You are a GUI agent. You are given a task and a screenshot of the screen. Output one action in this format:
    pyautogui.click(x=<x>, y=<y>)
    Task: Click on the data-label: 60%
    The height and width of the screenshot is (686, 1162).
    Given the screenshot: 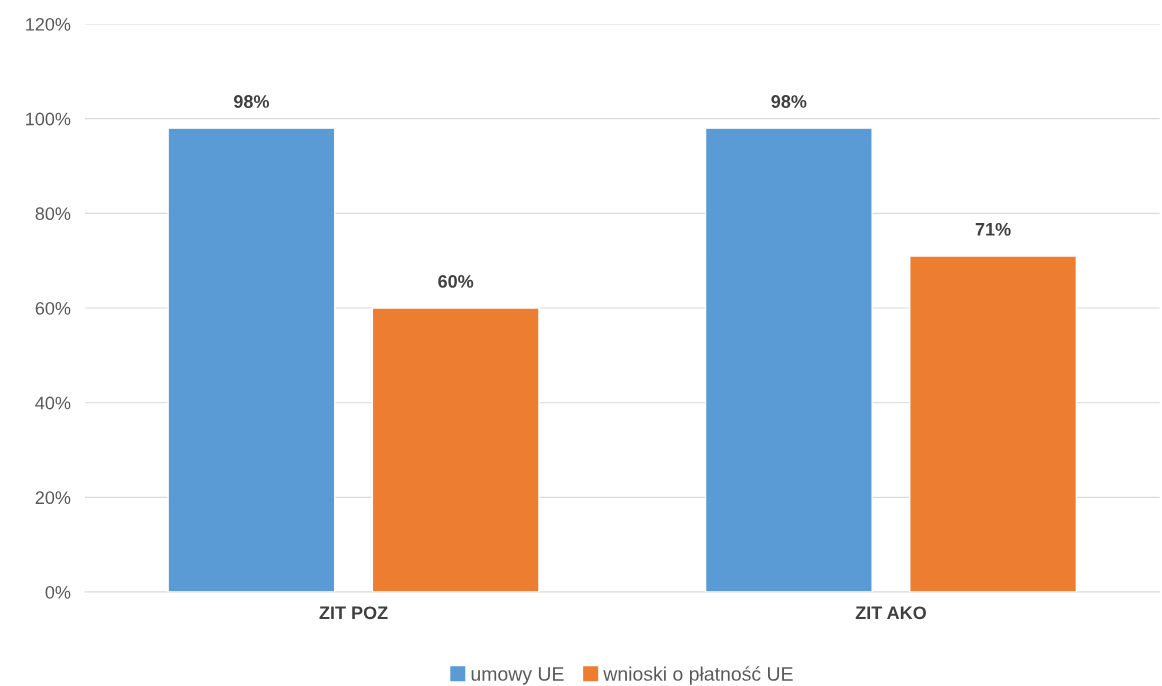 What is the action you would take?
    pyautogui.click(x=456, y=281)
    